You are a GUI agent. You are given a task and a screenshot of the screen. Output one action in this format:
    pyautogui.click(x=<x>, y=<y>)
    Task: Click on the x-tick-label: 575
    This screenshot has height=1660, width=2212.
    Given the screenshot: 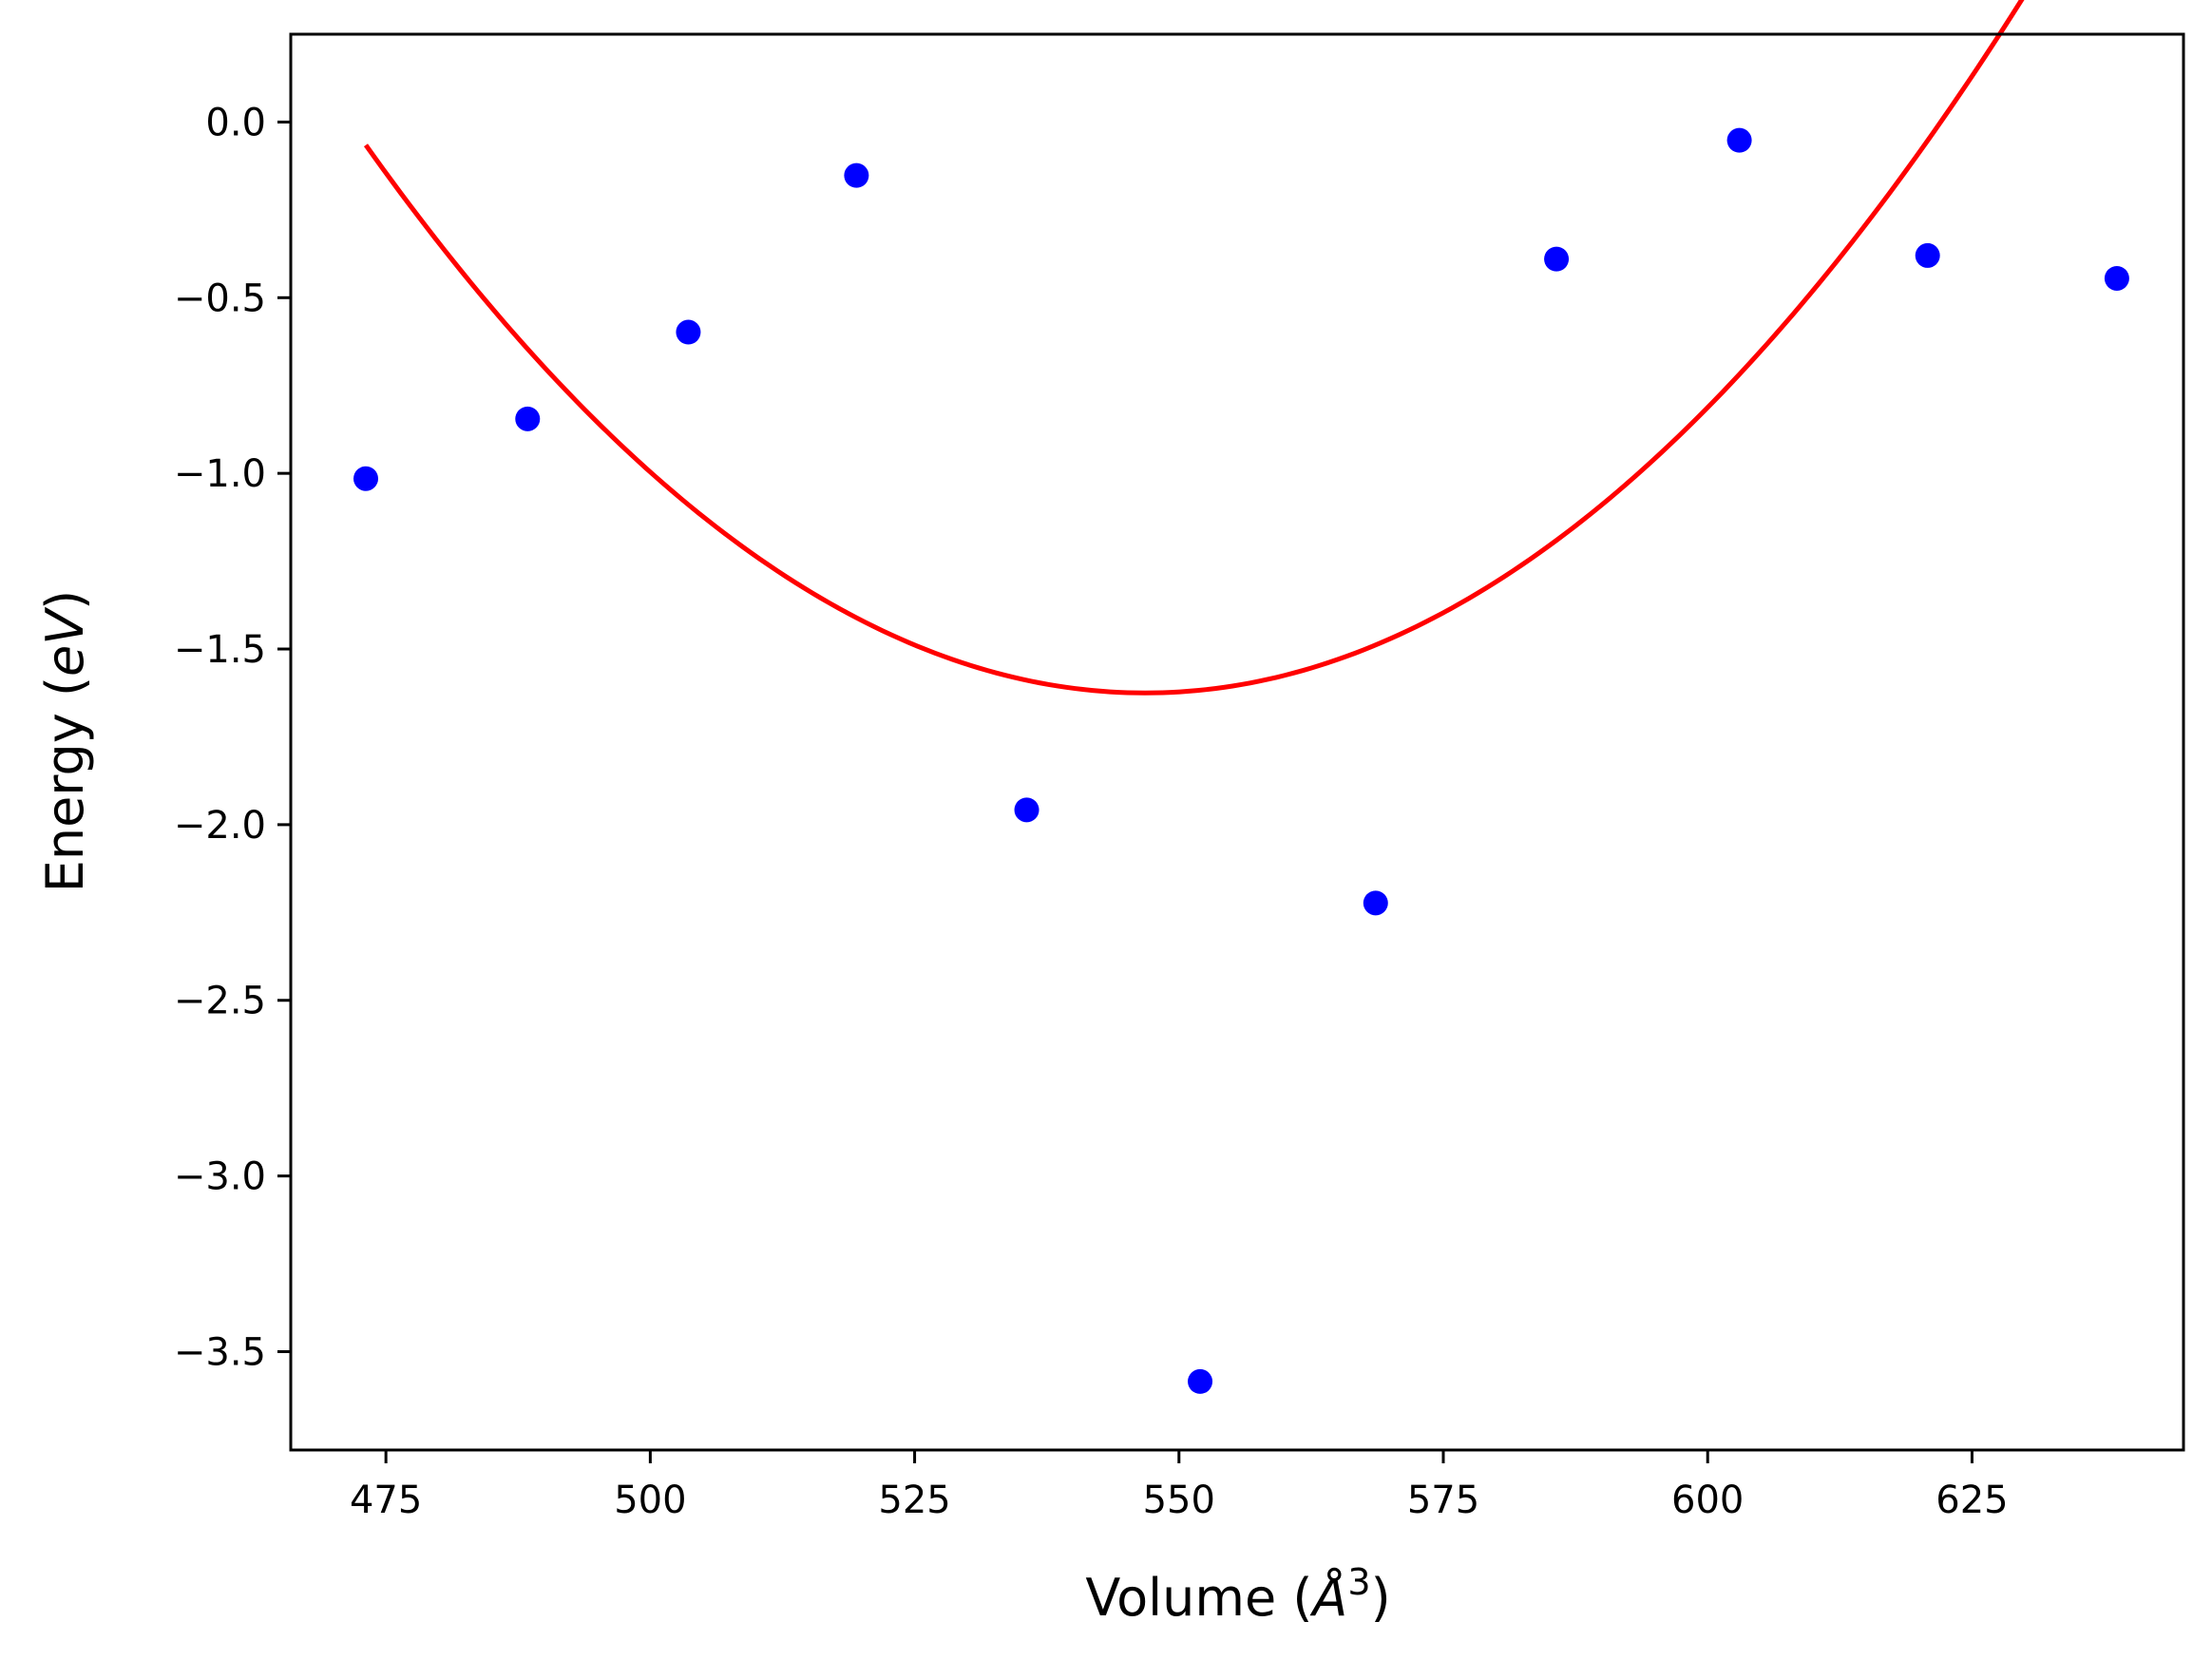 What is the action you would take?
    pyautogui.click(x=1443, y=1500)
    